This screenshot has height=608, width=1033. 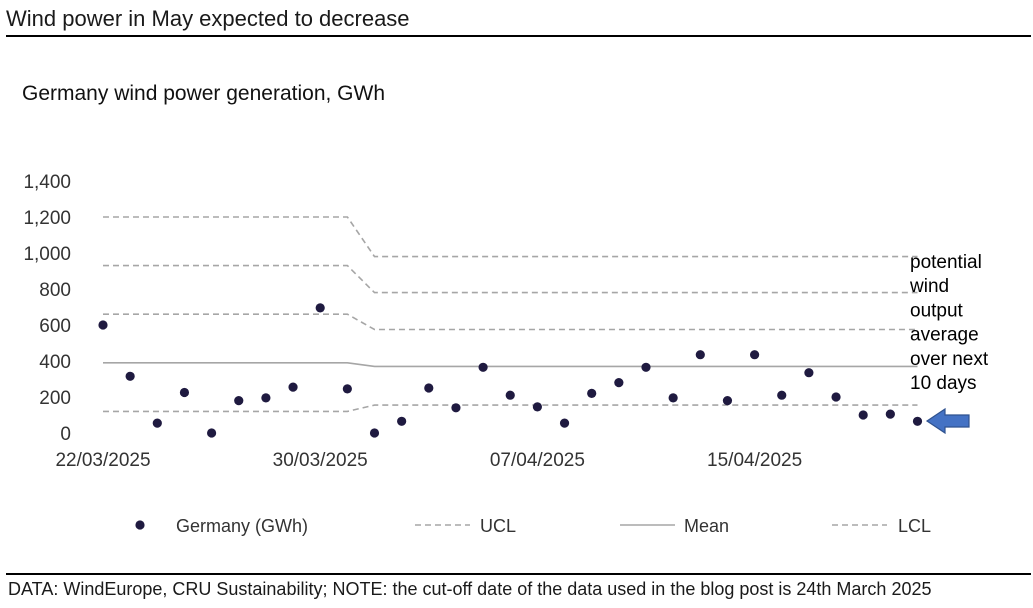 I want to click on header-divider, so click(x=518, y=36).